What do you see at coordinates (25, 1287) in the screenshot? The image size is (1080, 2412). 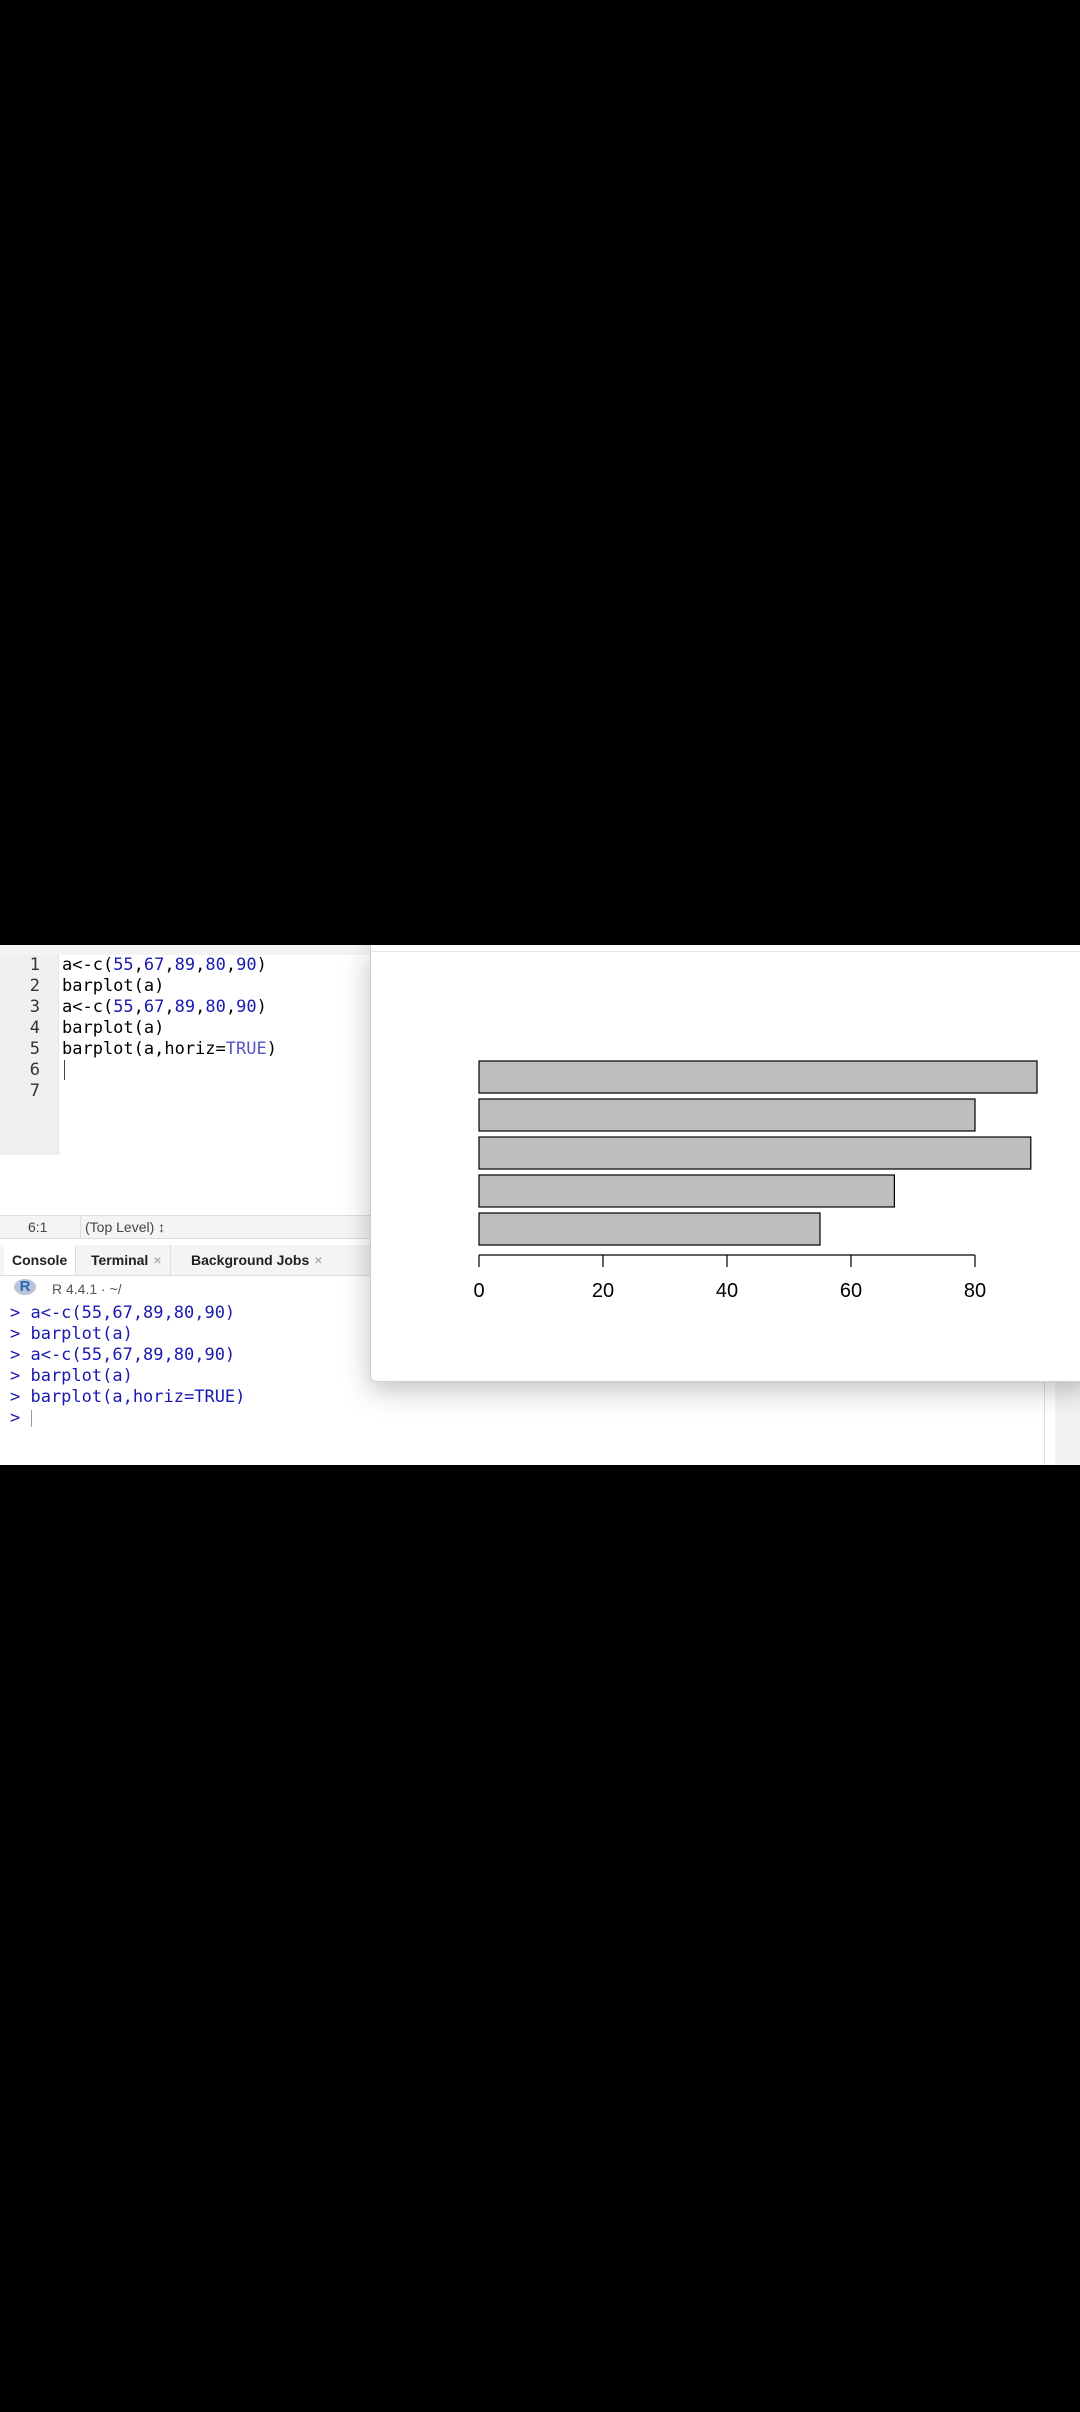 I see `r-logo-icon: R` at bounding box center [25, 1287].